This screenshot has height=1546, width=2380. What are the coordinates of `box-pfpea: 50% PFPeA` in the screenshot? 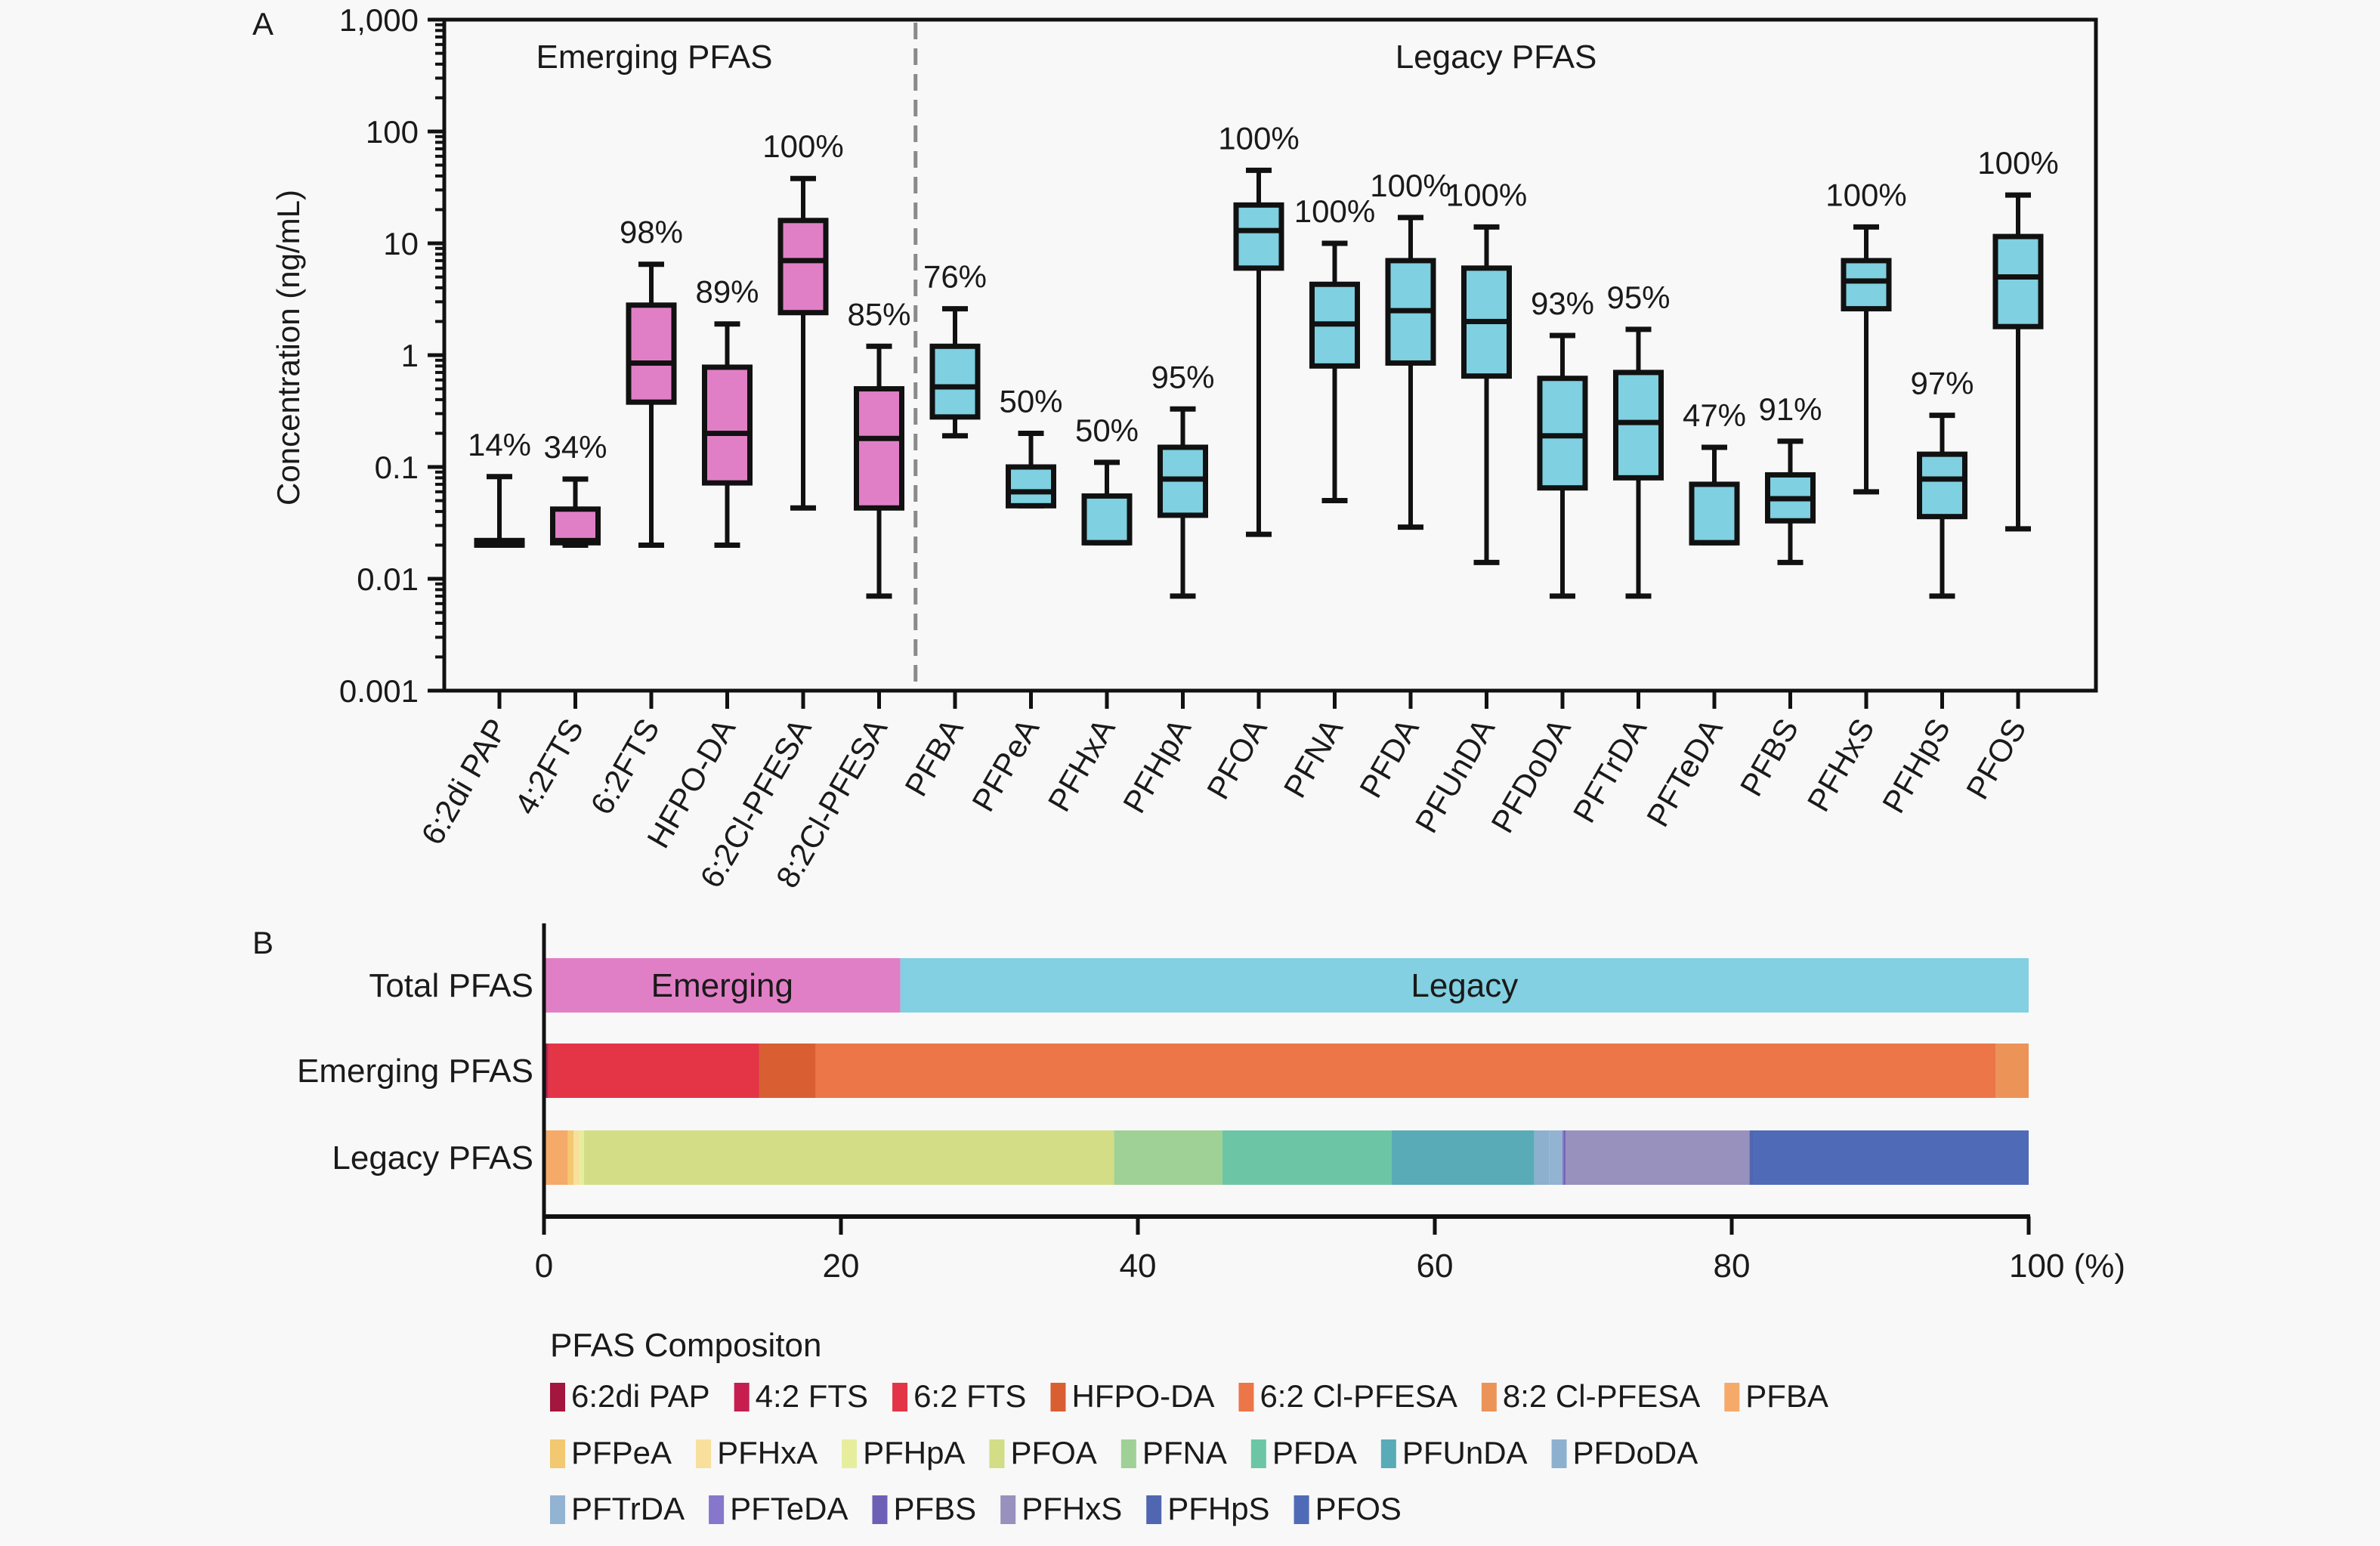 It's located at (1013, 600).